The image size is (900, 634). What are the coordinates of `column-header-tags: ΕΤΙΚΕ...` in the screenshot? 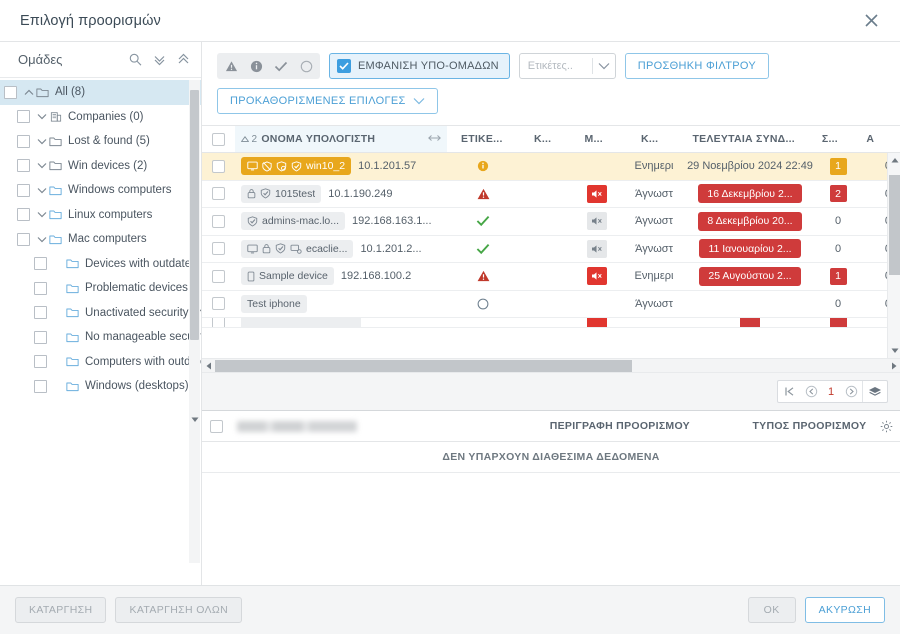 It's located at (482, 139).